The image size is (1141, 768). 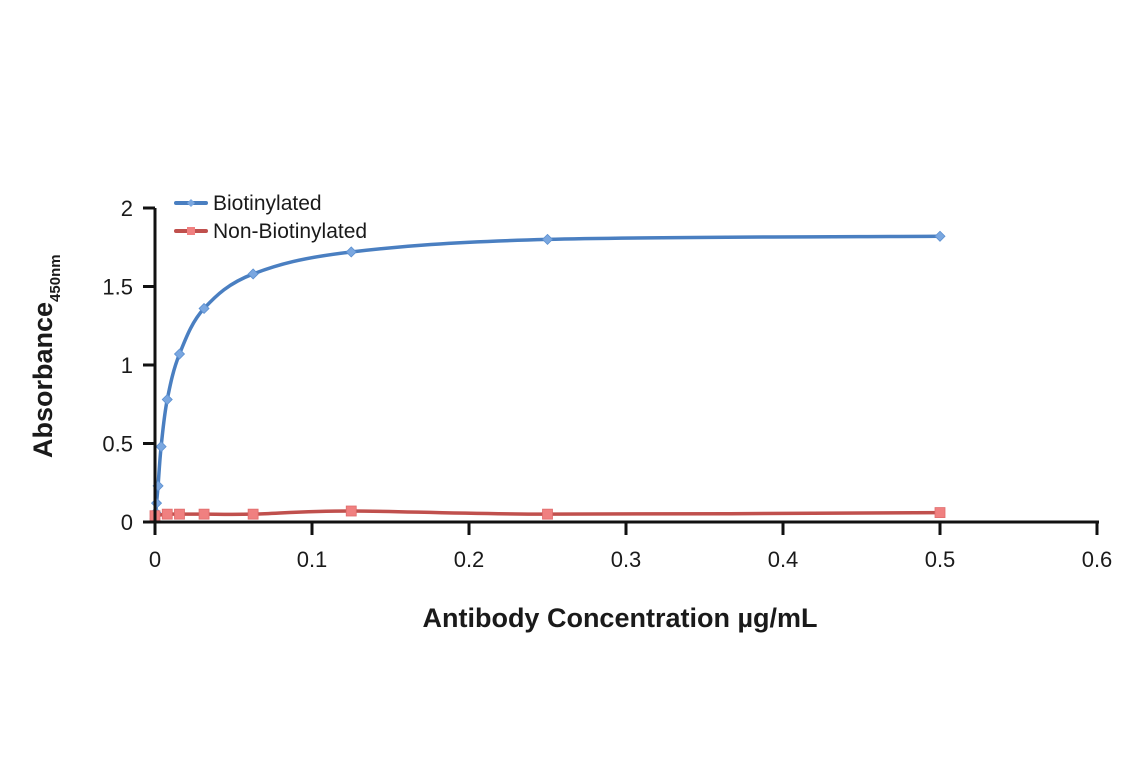 I want to click on square-marker-icon, so click(x=191, y=231).